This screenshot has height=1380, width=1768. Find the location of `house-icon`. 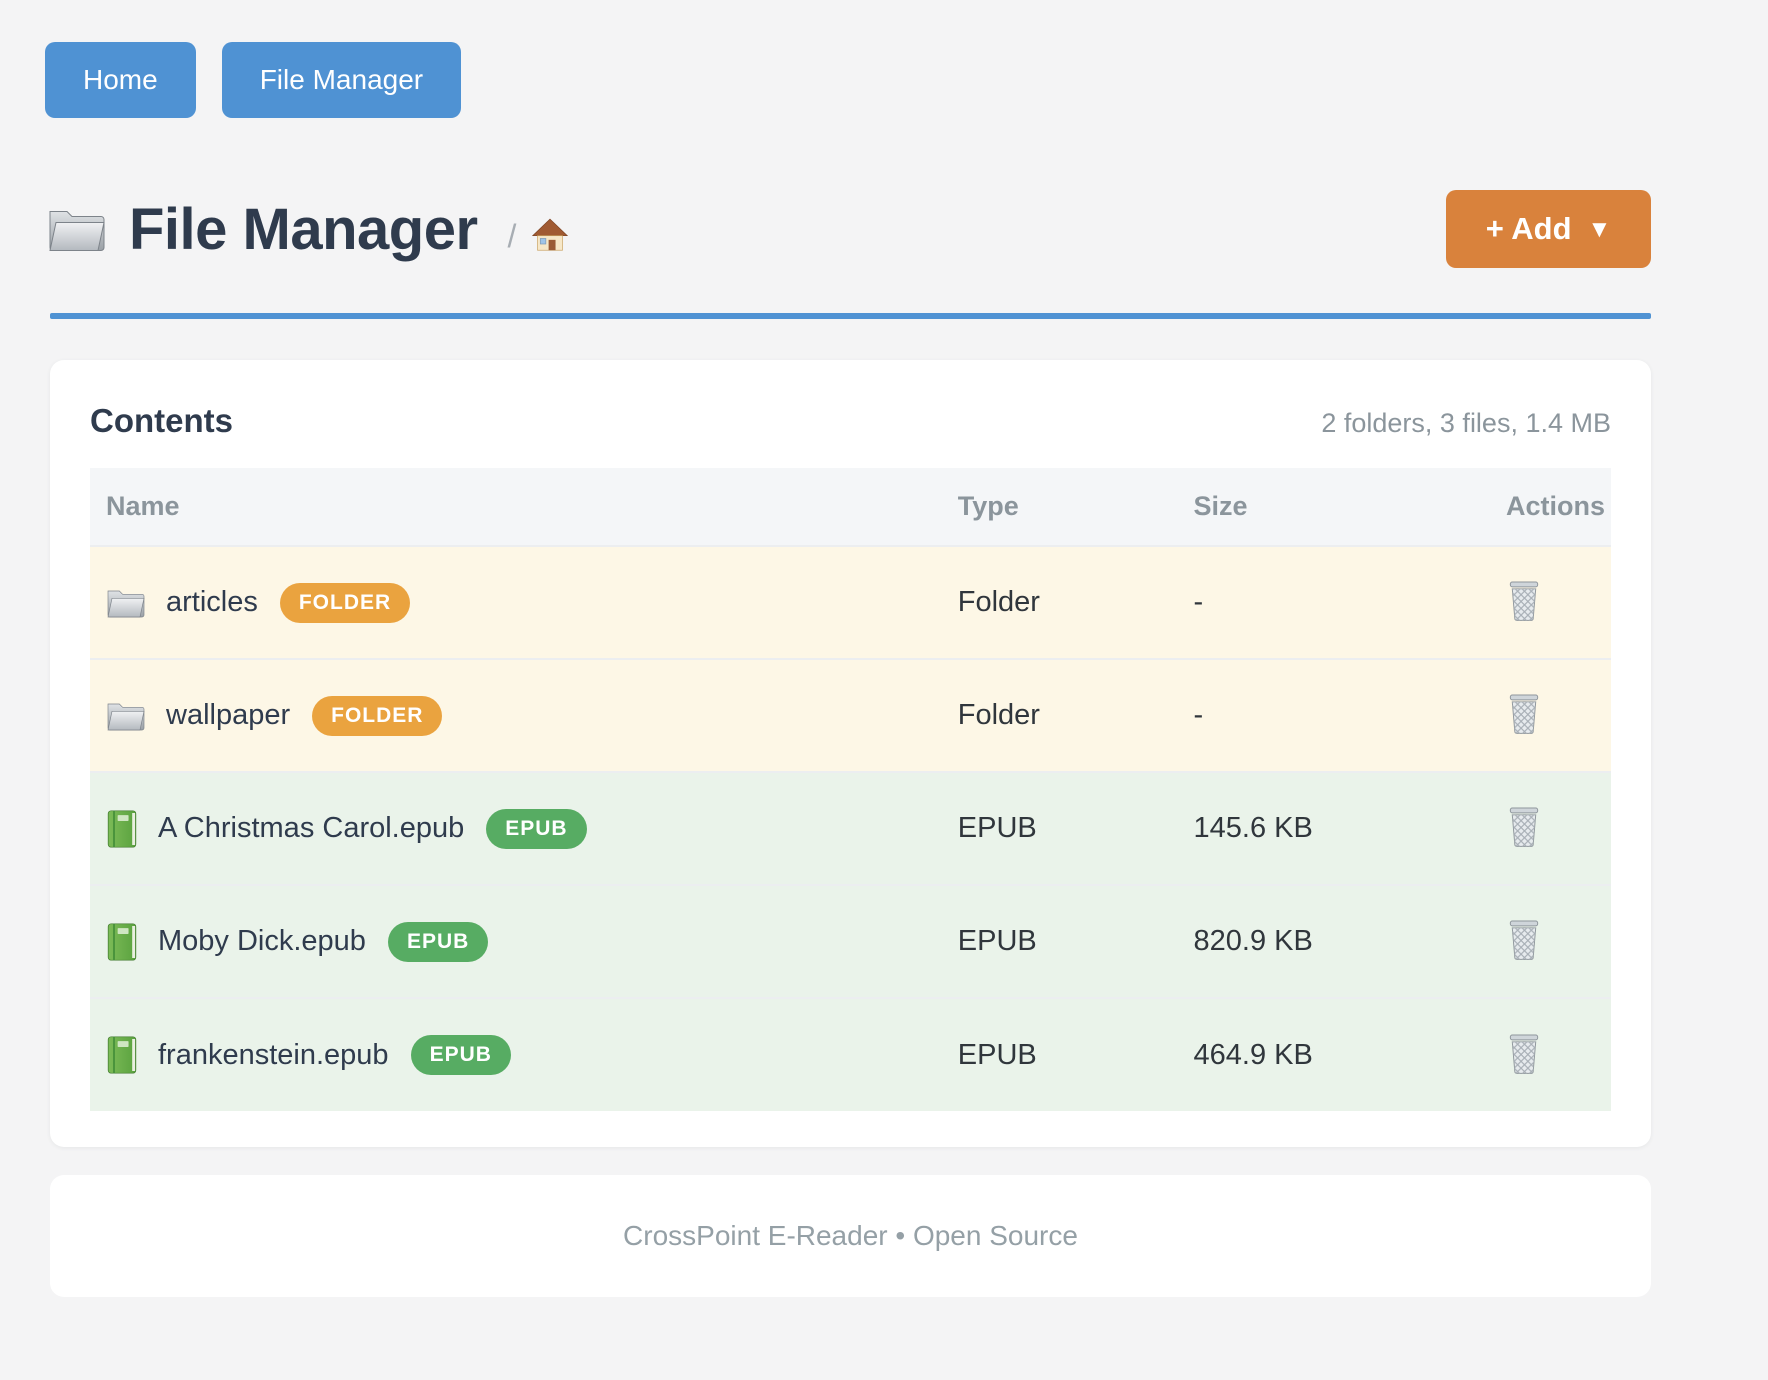

house-icon is located at coordinates (550, 235).